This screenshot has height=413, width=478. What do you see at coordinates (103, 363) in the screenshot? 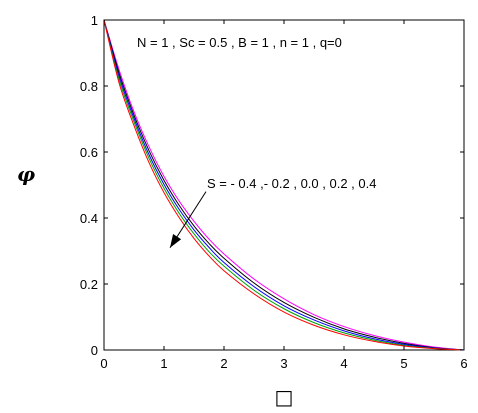
I see `x-tick-label: 0` at bounding box center [103, 363].